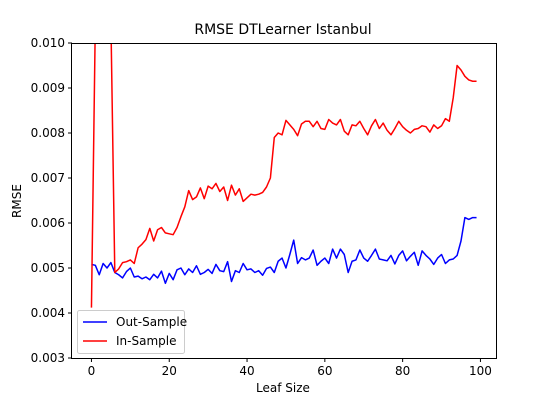  Describe the element at coordinates (290, 368) in the screenshot. I see `x-axis-ticks: 0 20 40 60 80 100` at that location.